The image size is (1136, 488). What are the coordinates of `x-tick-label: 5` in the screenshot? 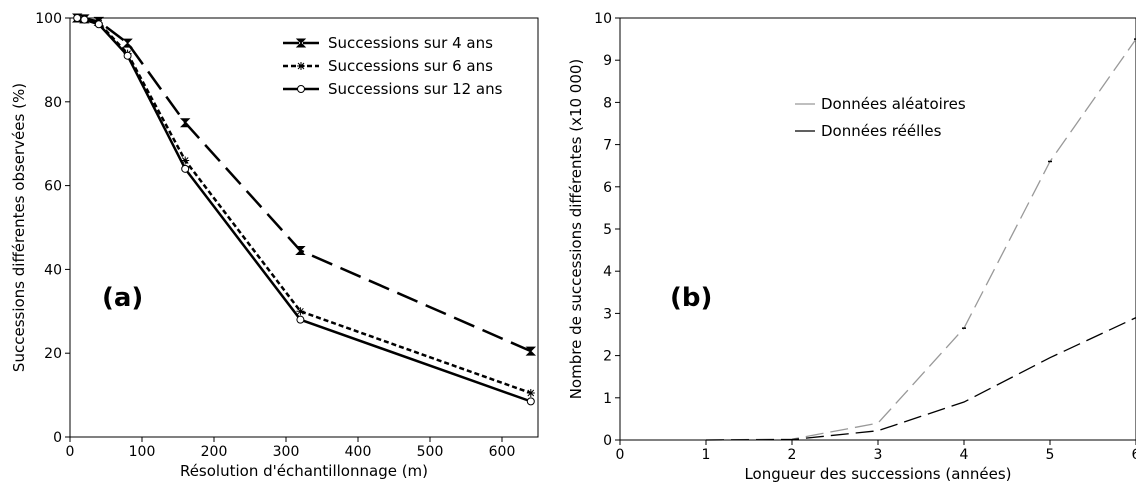 It's located at (1050, 455).